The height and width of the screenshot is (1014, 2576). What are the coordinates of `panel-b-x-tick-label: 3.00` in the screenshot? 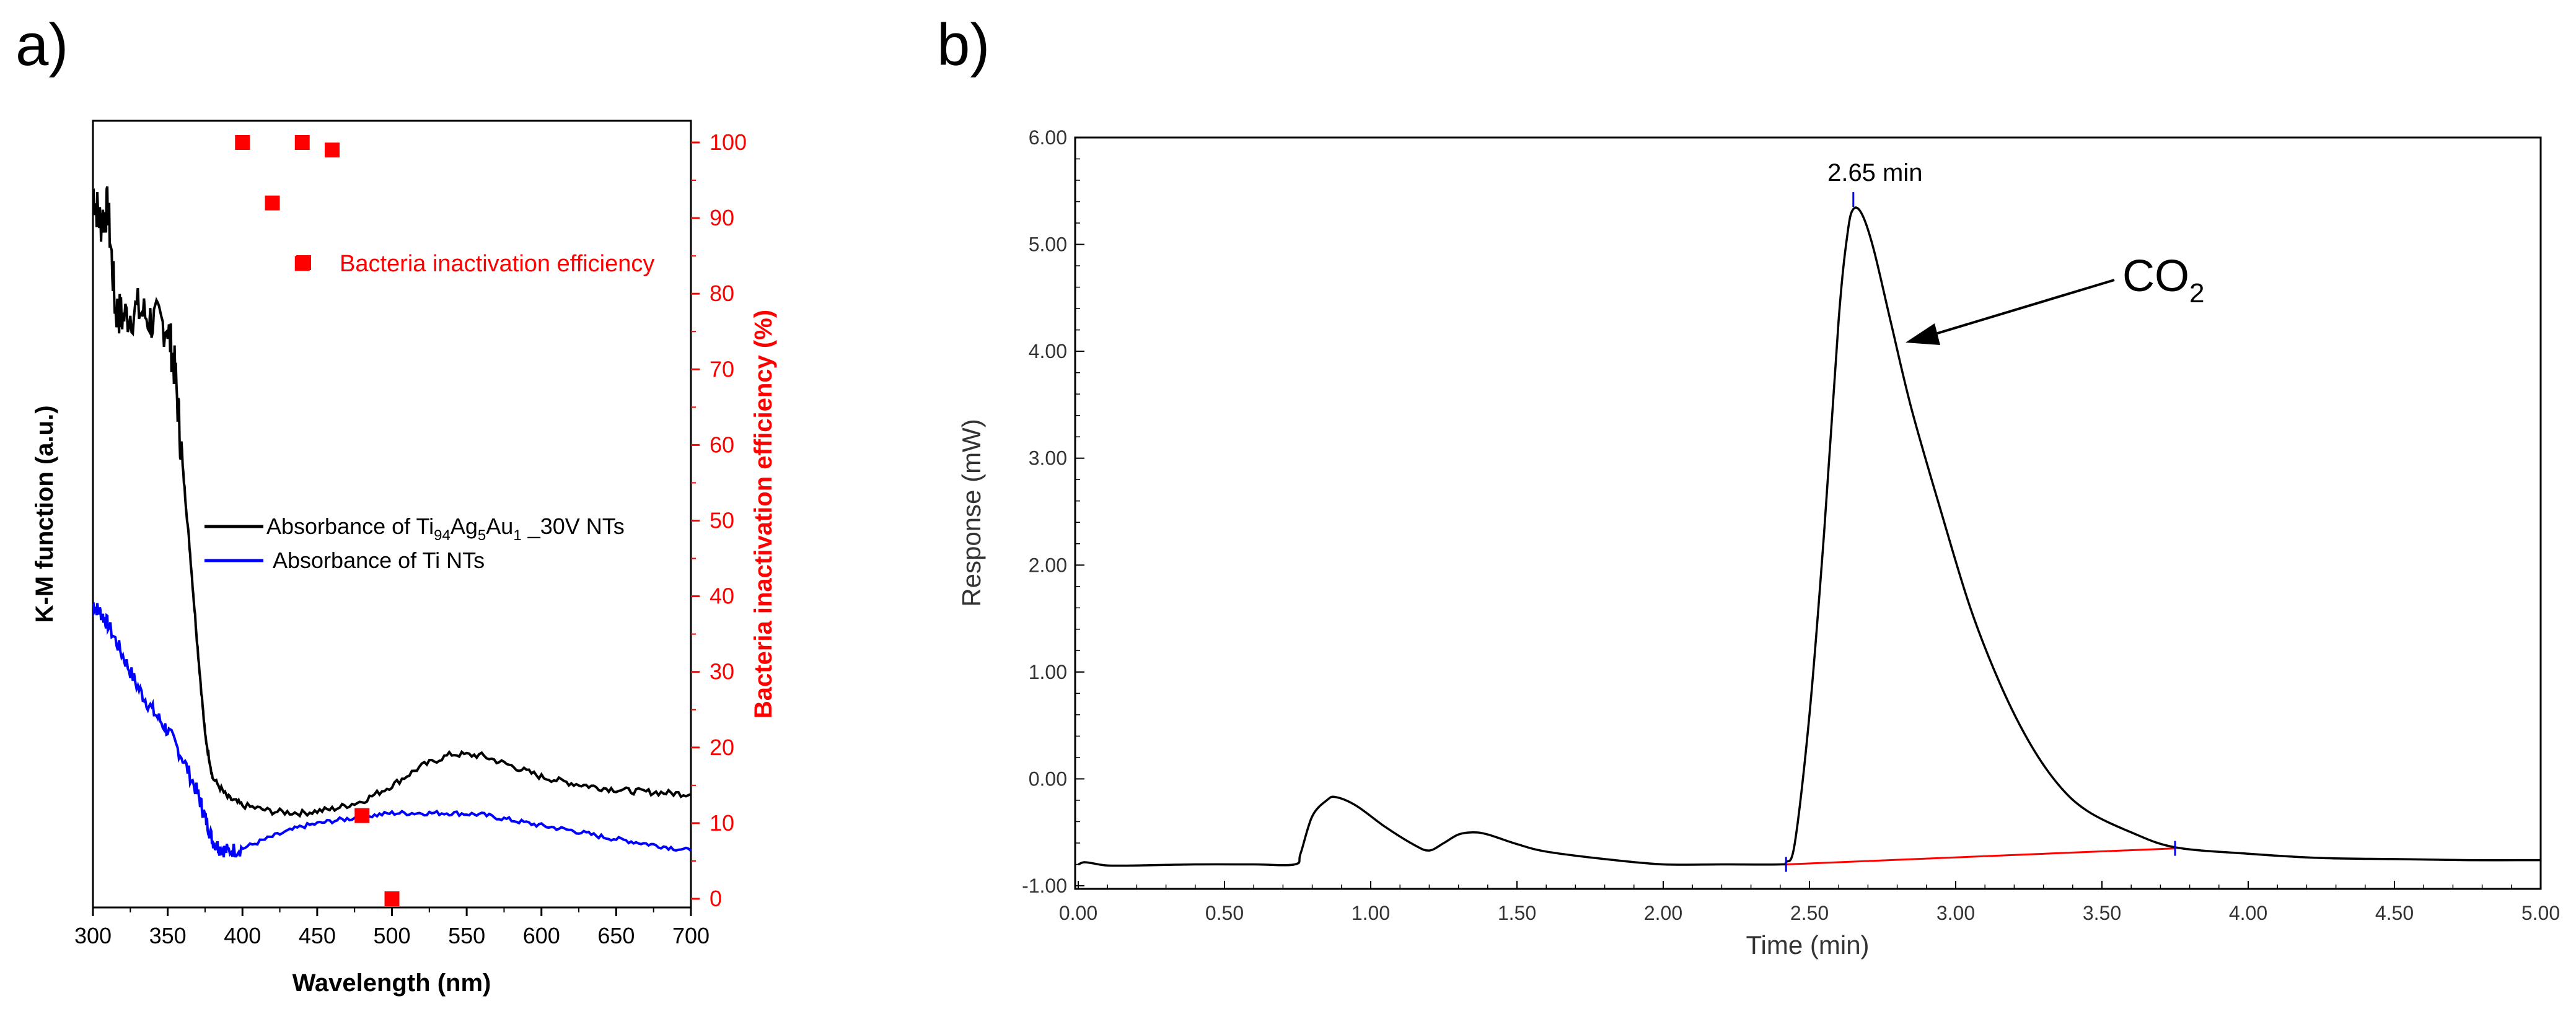 It's located at (1956, 913).